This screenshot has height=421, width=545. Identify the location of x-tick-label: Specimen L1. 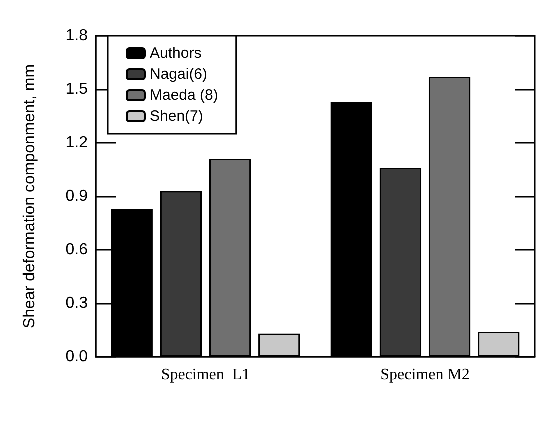
(205, 375).